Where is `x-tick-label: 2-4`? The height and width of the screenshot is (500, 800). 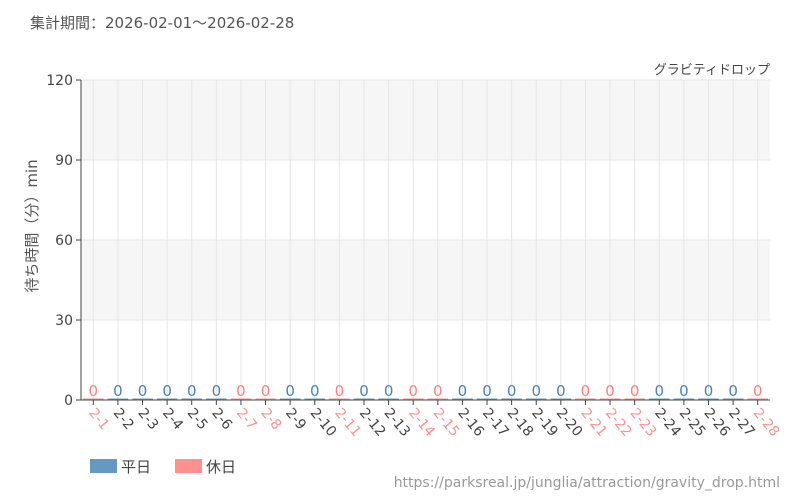
x-tick-label: 2-4 is located at coordinates (172, 419).